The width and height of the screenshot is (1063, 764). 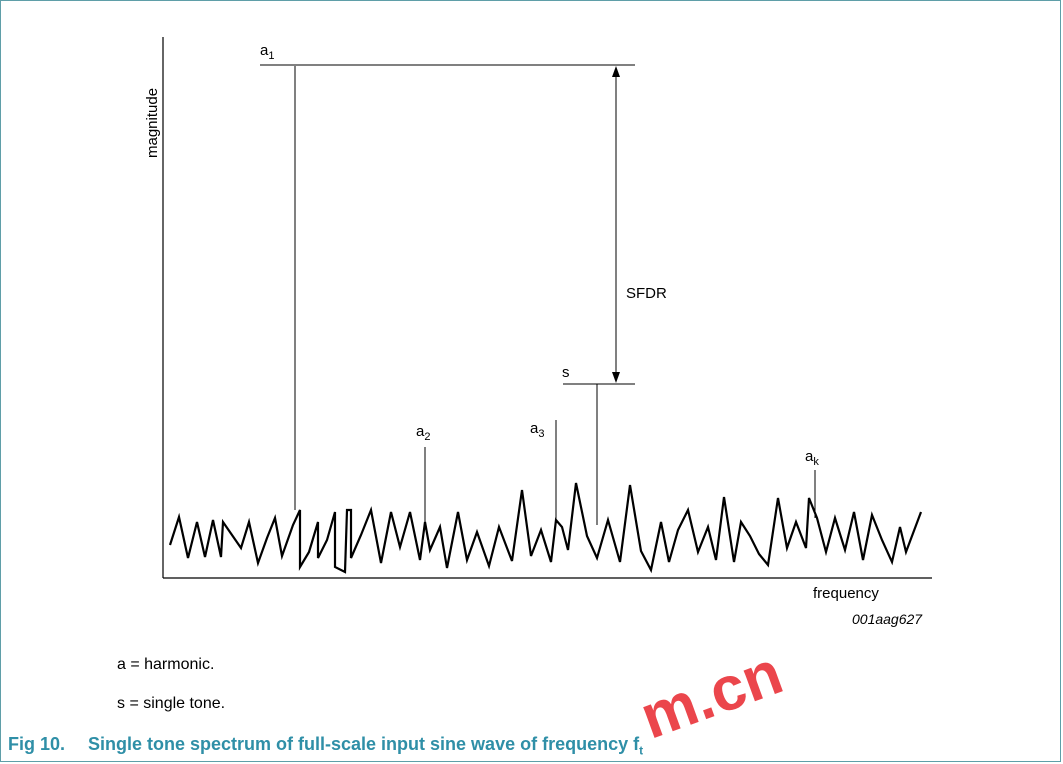 I want to click on ak-label: ak, so click(x=812, y=458).